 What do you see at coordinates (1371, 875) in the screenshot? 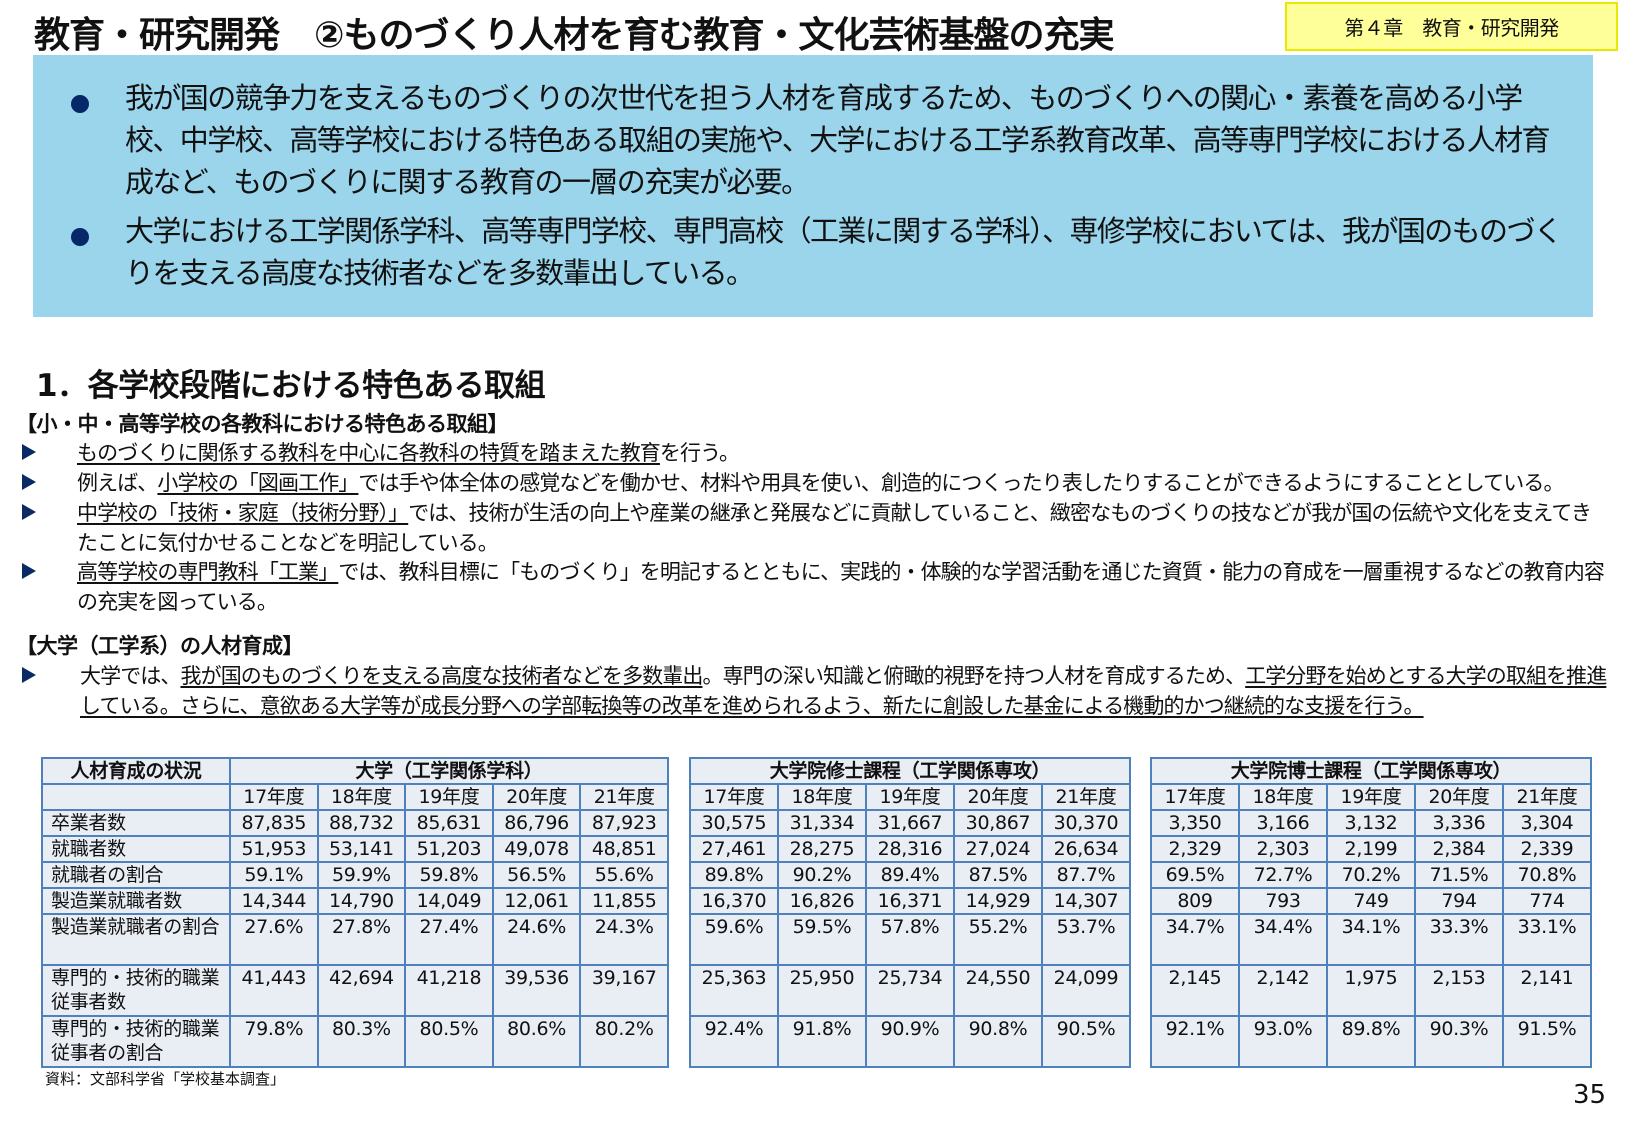
I see `table-row: 69.5% 72.7% 70.2% 71.5% 70.8%` at bounding box center [1371, 875].